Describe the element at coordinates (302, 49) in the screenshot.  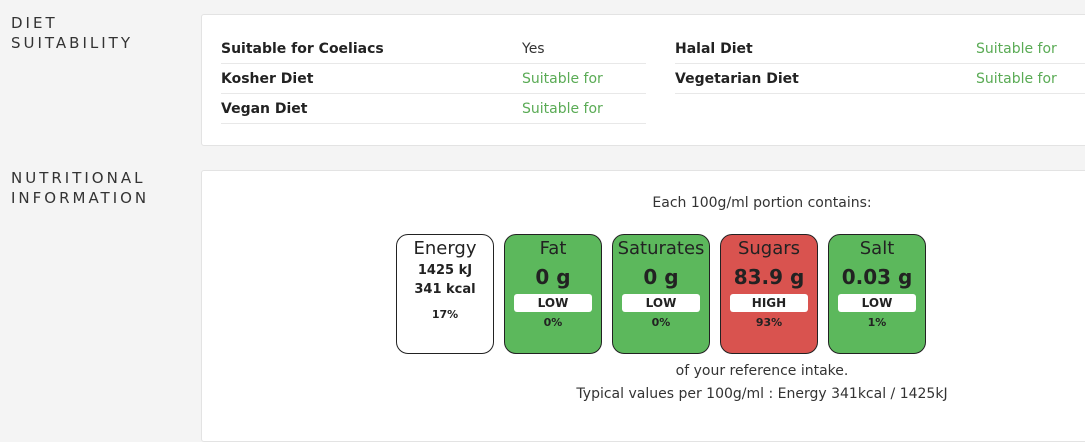
I see `diet-name: Suitable for Coeliacs` at that location.